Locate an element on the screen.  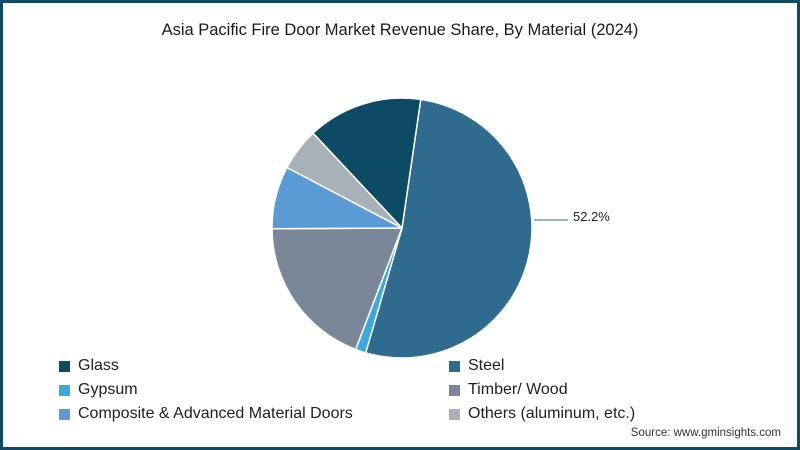
legend-label: Steel is located at coordinates (486, 365).